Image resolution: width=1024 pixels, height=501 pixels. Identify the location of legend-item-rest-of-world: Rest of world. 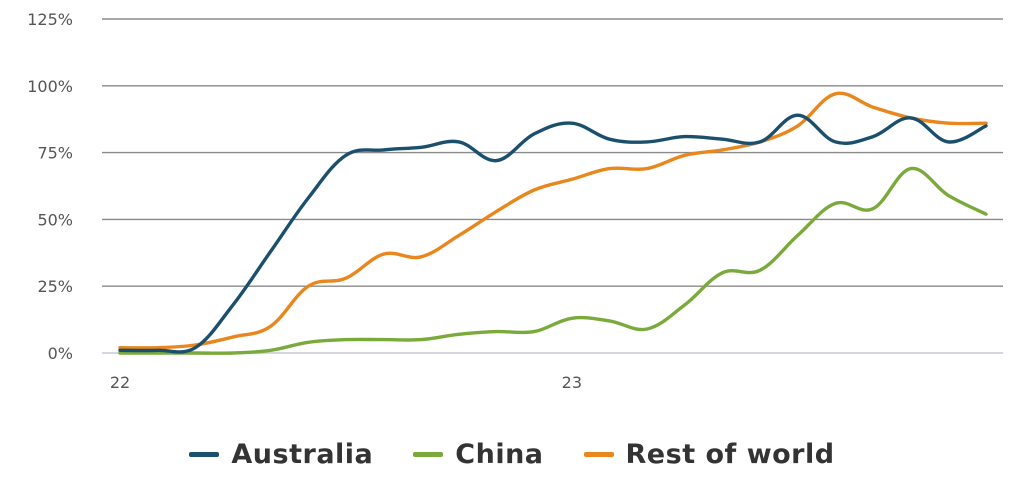
(709, 454).